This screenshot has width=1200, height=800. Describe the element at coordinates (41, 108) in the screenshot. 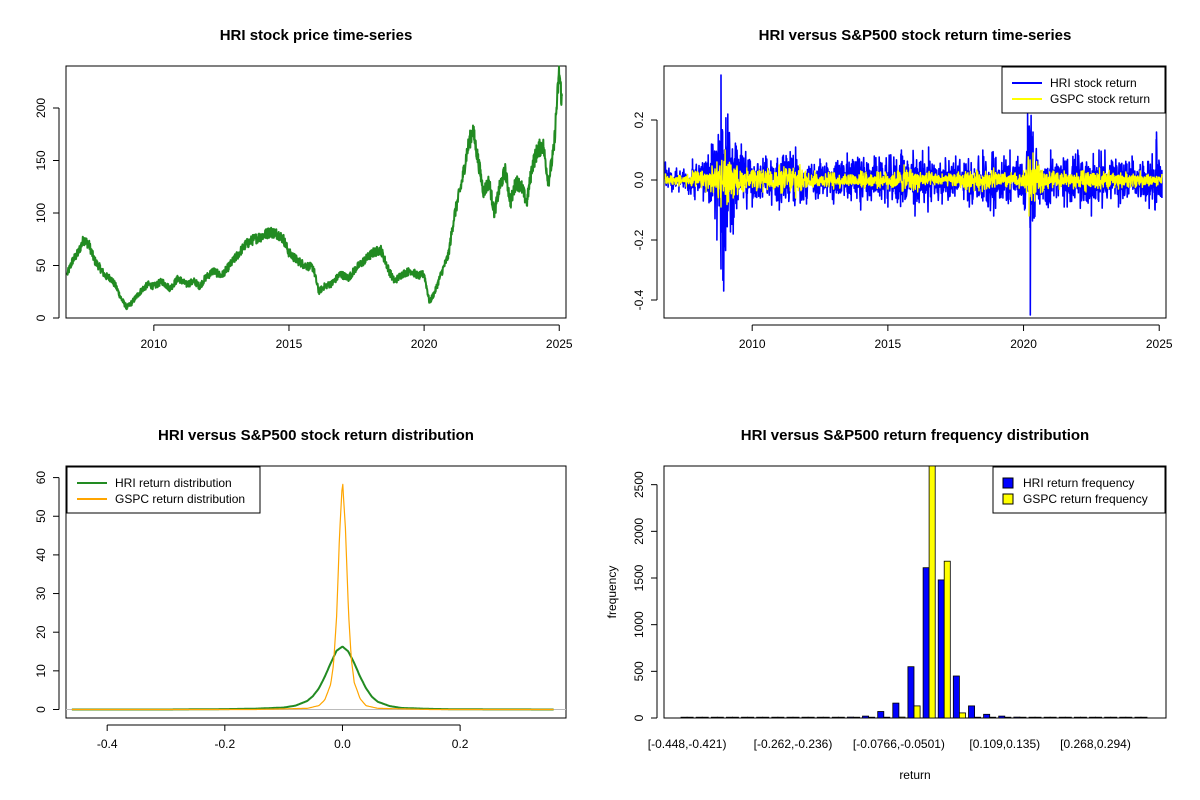

I see `y-tick-label: 200` at that location.